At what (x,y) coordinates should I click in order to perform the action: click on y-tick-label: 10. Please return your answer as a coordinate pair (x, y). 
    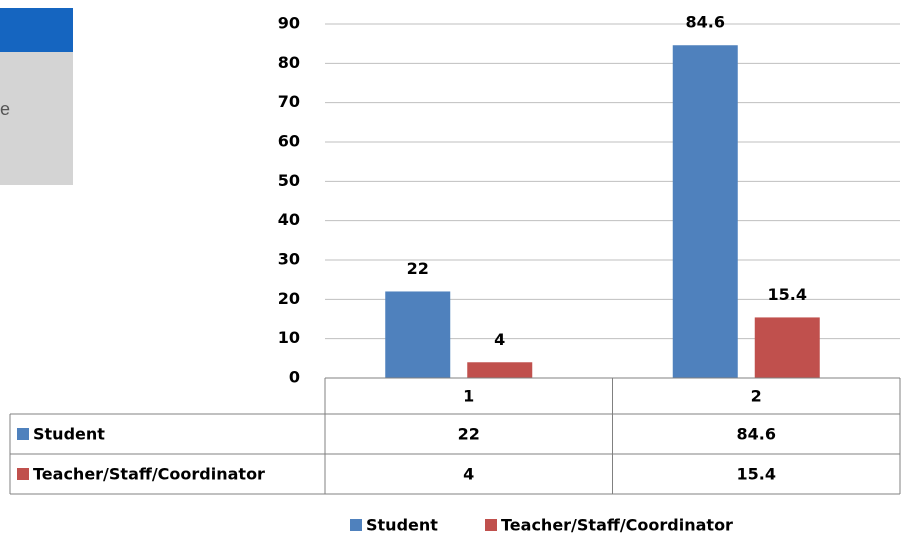
    Looking at the image, I should click on (289, 337).